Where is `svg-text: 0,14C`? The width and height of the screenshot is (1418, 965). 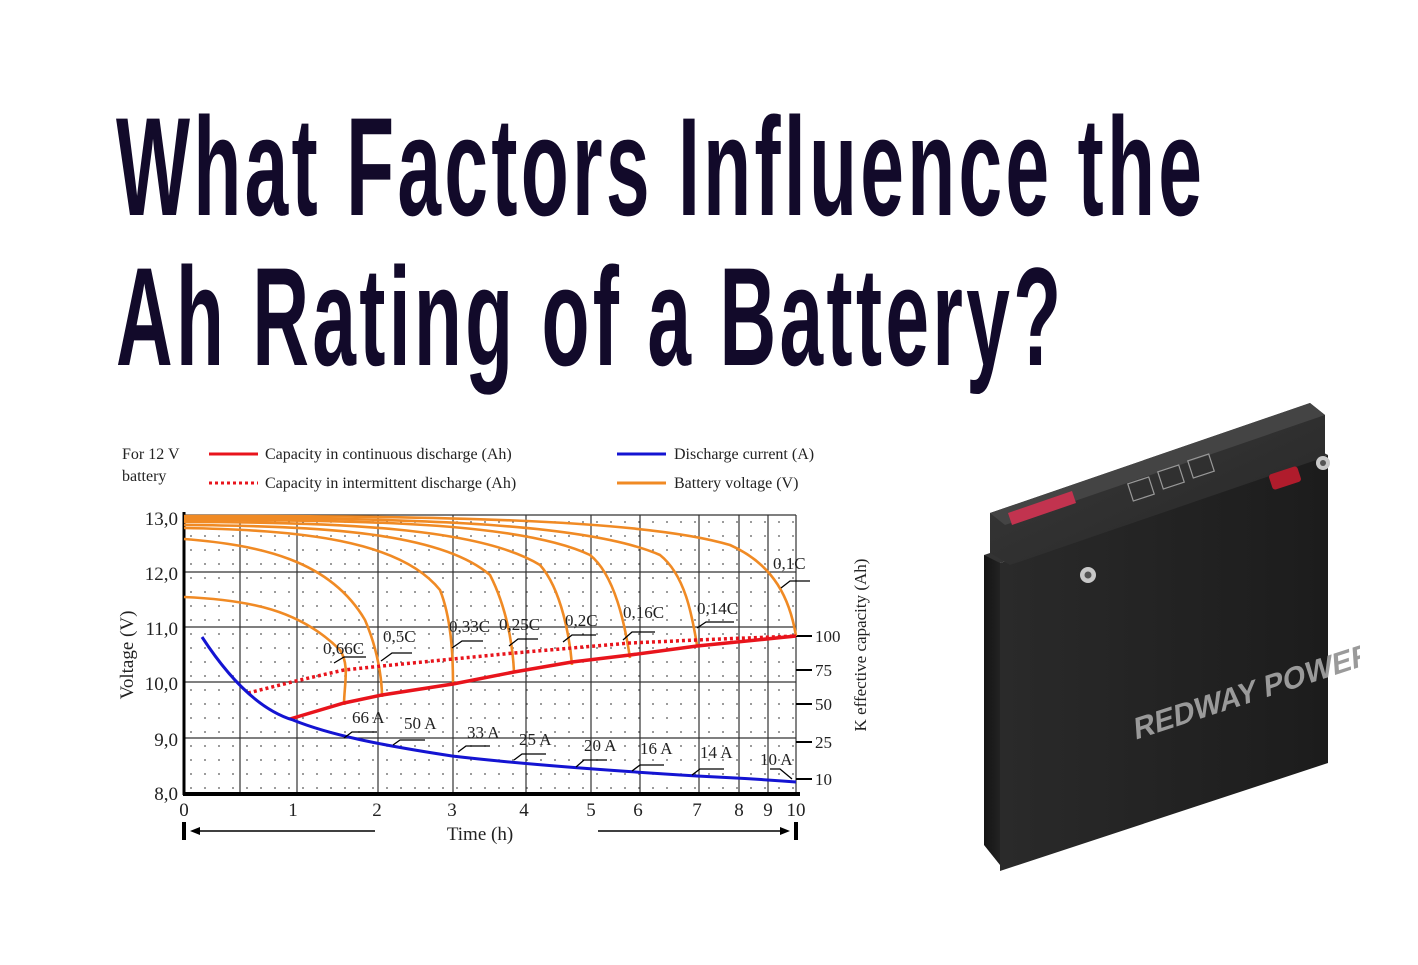 svg-text: 0,14C is located at coordinates (717, 608).